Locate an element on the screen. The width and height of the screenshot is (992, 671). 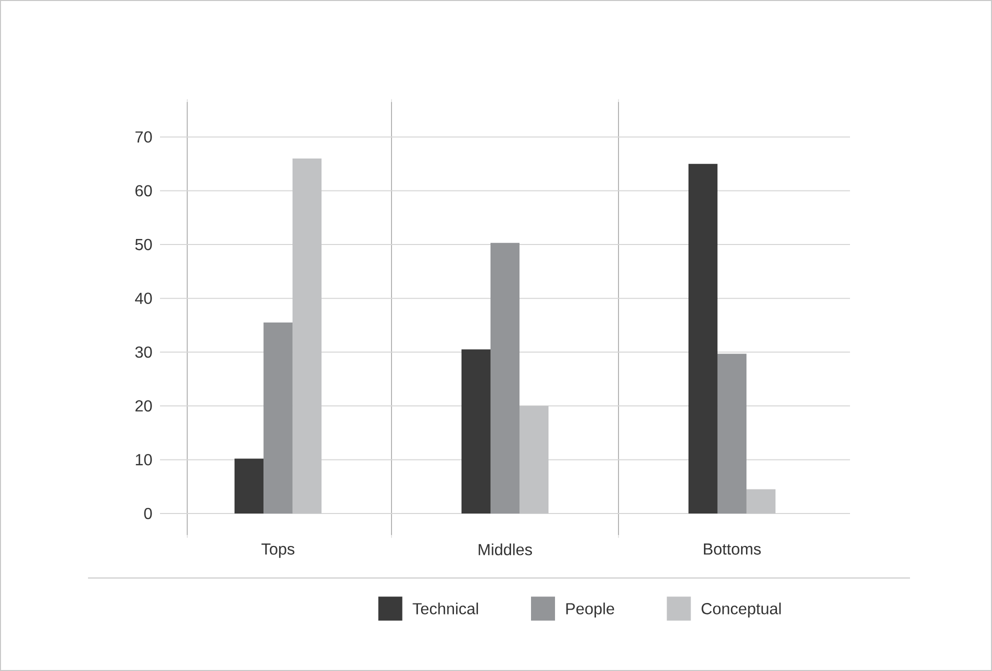
x-tick-label: Bottoms is located at coordinates (732, 549).